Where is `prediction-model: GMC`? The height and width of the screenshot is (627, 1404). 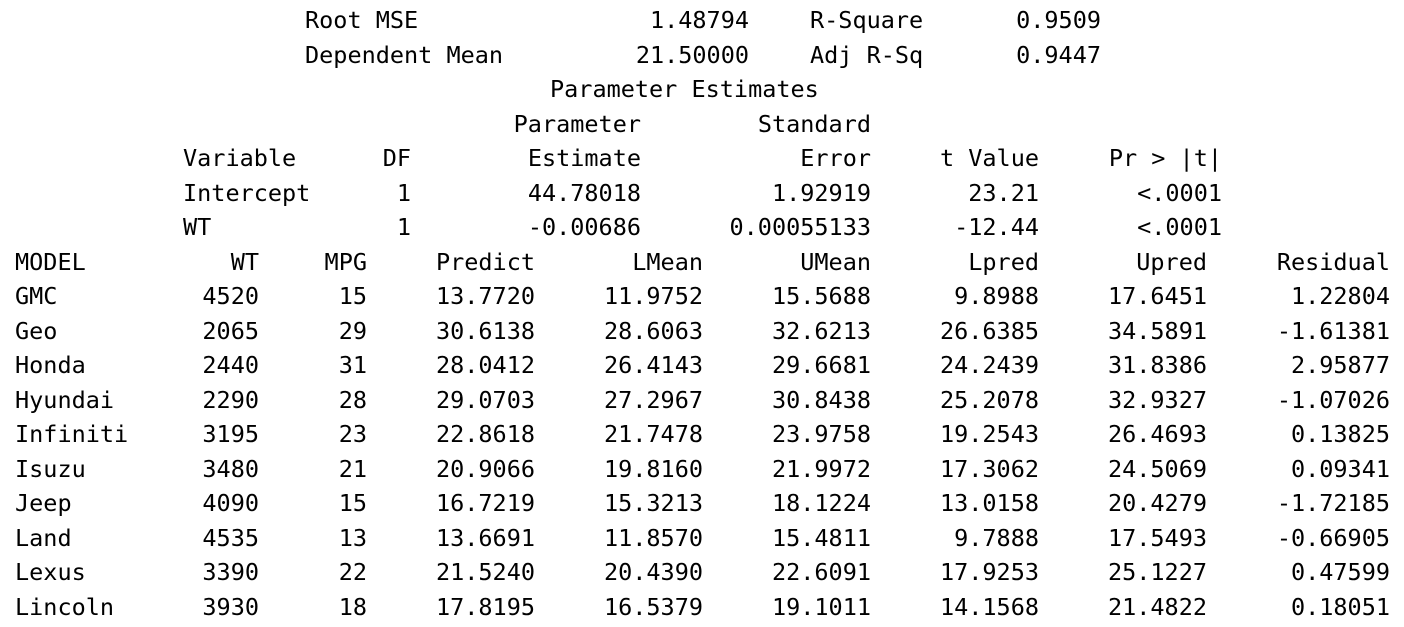
prediction-model: GMC is located at coordinates (36, 296).